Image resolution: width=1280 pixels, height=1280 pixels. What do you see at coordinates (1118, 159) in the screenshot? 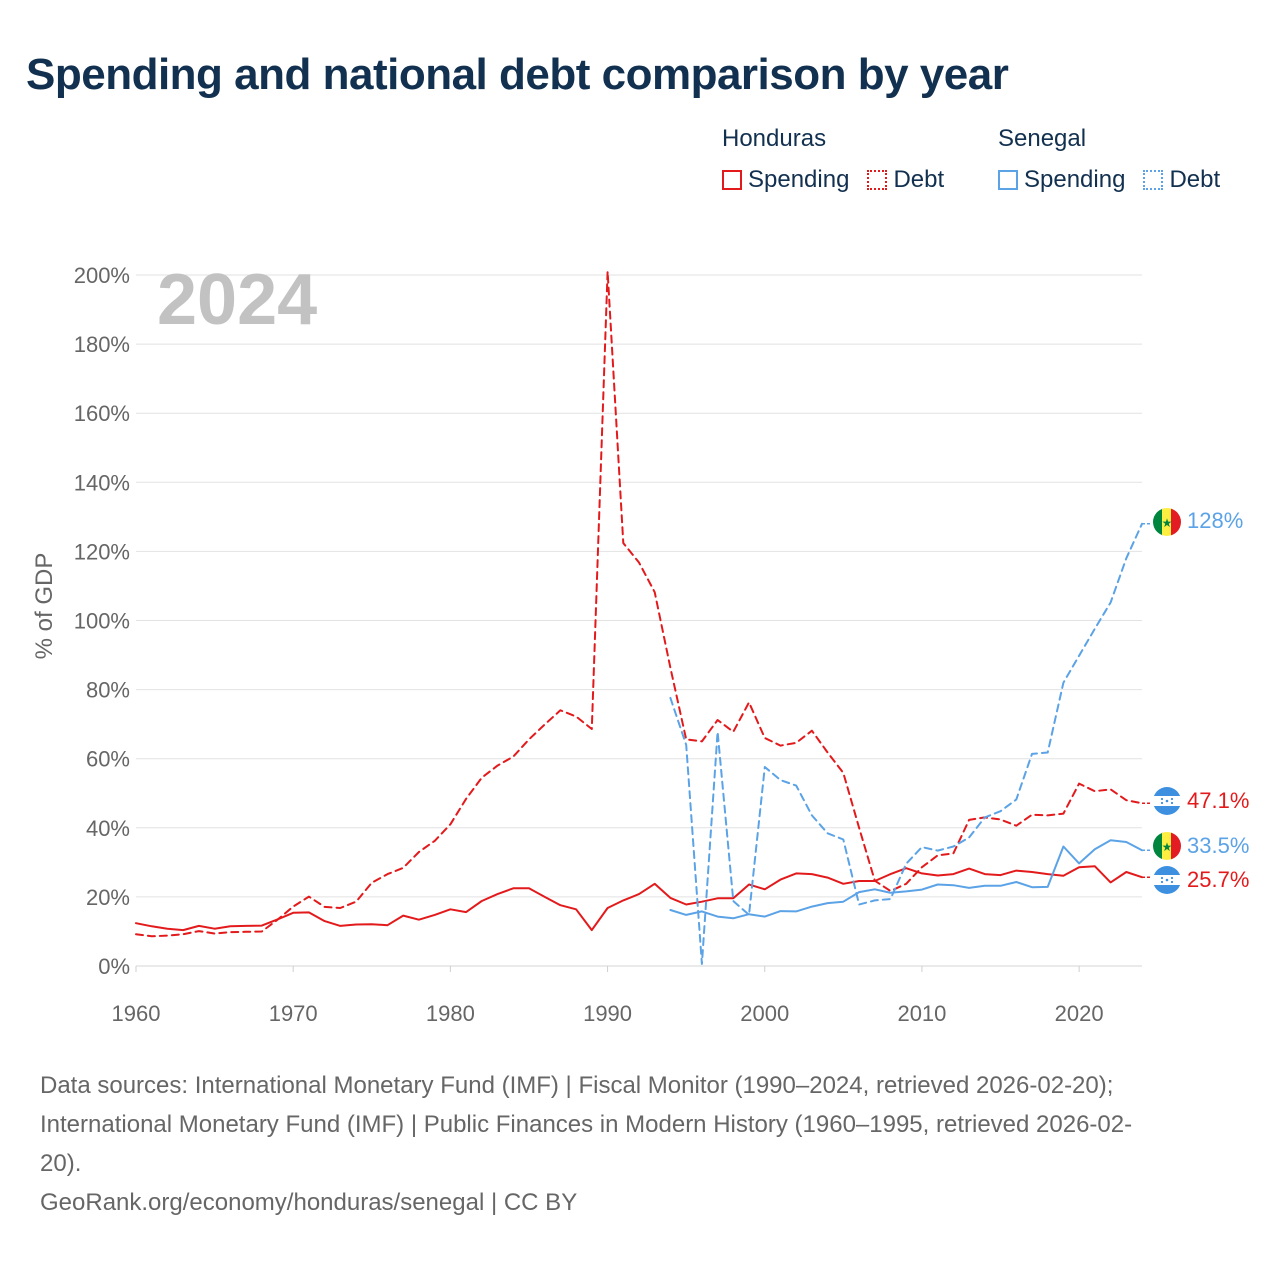
I see `legend-group-senegal: Senegal Spending Debt` at bounding box center [1118, 159].